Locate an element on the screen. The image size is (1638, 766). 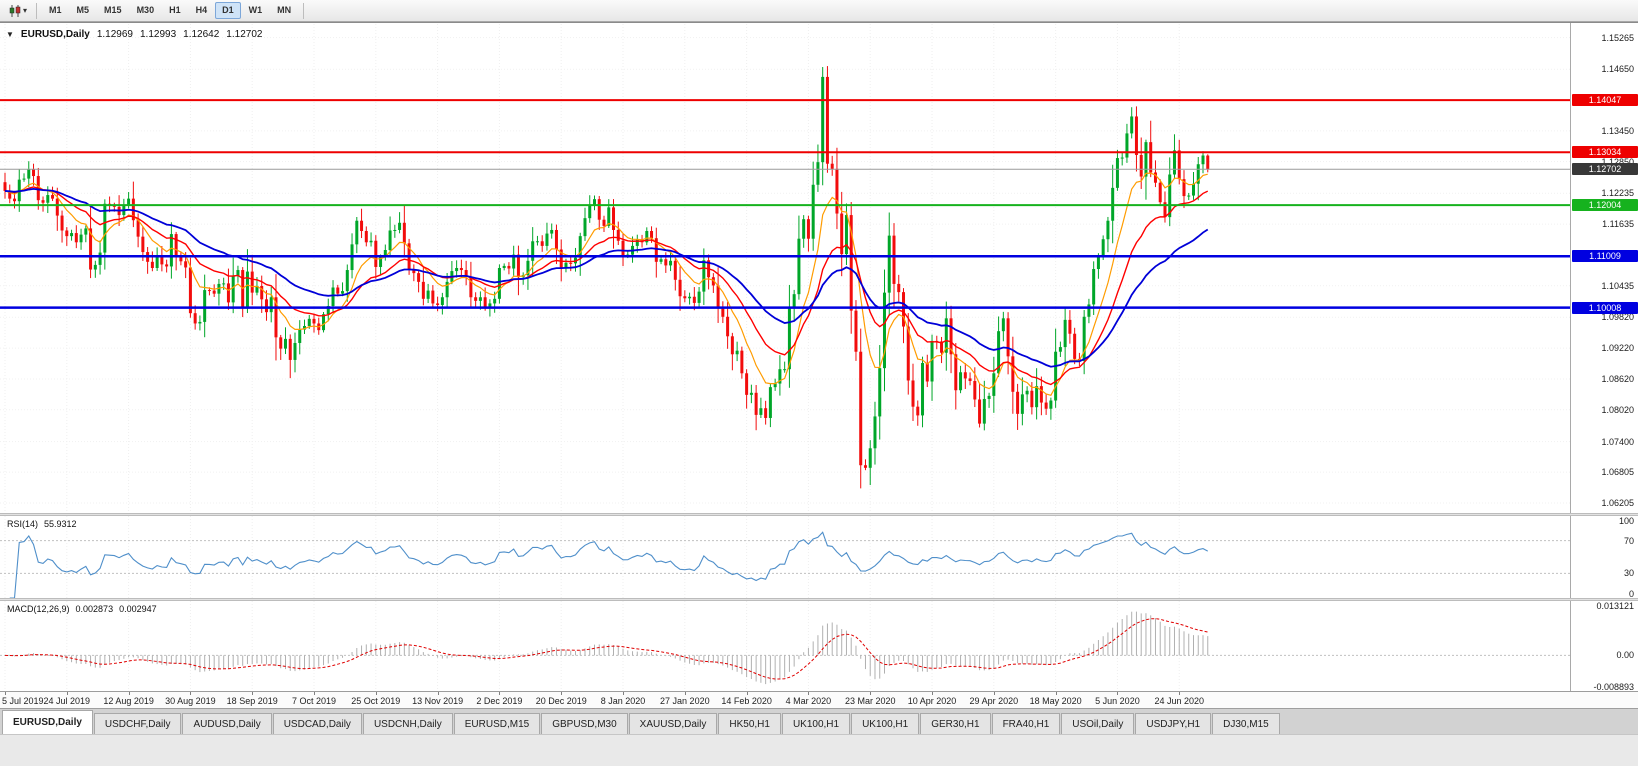
candlestick-chart-icon is located at coordinates (15, 10).